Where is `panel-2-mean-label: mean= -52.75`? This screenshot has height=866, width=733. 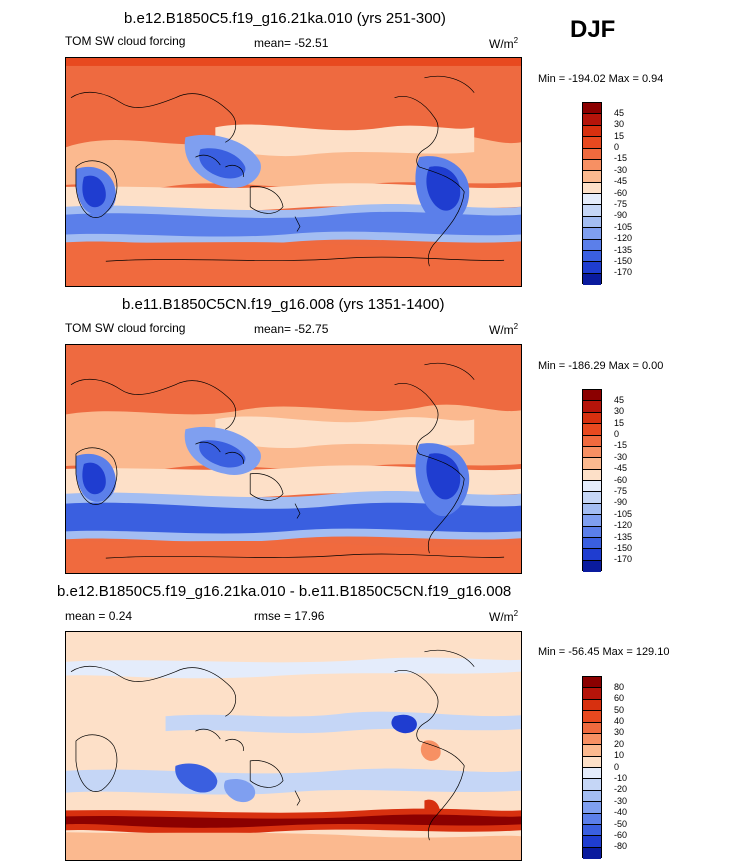 panel-2-mean-label: mean= -52.75 is located at coordinates (291, 329).